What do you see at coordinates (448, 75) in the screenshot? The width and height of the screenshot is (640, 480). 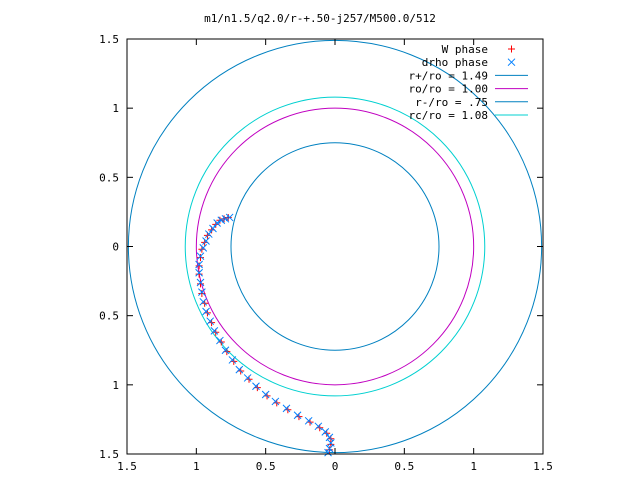 I see `legend-label-2: r+/ro = 1.49` at bounding box center [448, 75].